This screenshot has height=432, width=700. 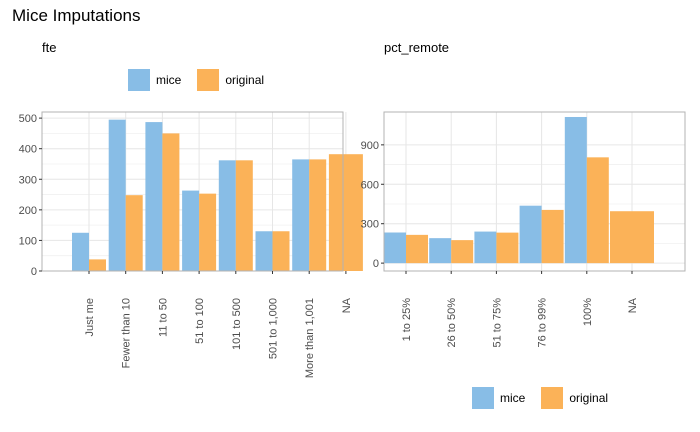 I want to click on x-tick-label: Just me, so click(x=90, y=317).